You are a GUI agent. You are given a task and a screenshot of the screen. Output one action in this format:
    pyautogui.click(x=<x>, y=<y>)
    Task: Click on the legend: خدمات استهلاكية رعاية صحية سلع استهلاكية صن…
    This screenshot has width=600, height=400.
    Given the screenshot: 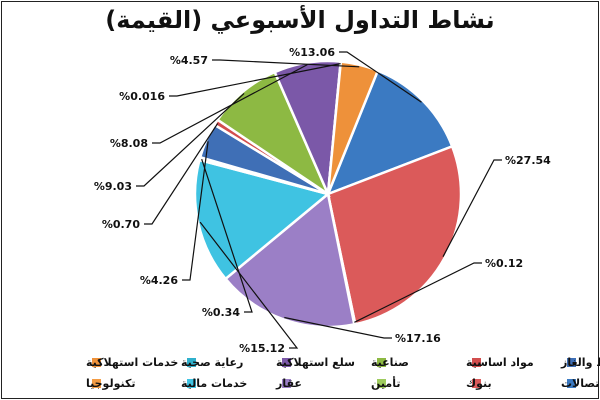 What is the action you would take?
    pyautogui.click(x=343, y=373)
    